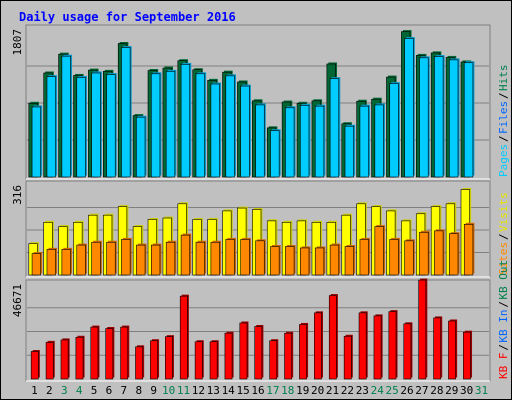 Image resolution: width=512 pixels, height=400 pixels. What do you see at coordinates (272, 390) in the screenshot?
I see `day-label-17: 17` at bounding box center [272, 390].